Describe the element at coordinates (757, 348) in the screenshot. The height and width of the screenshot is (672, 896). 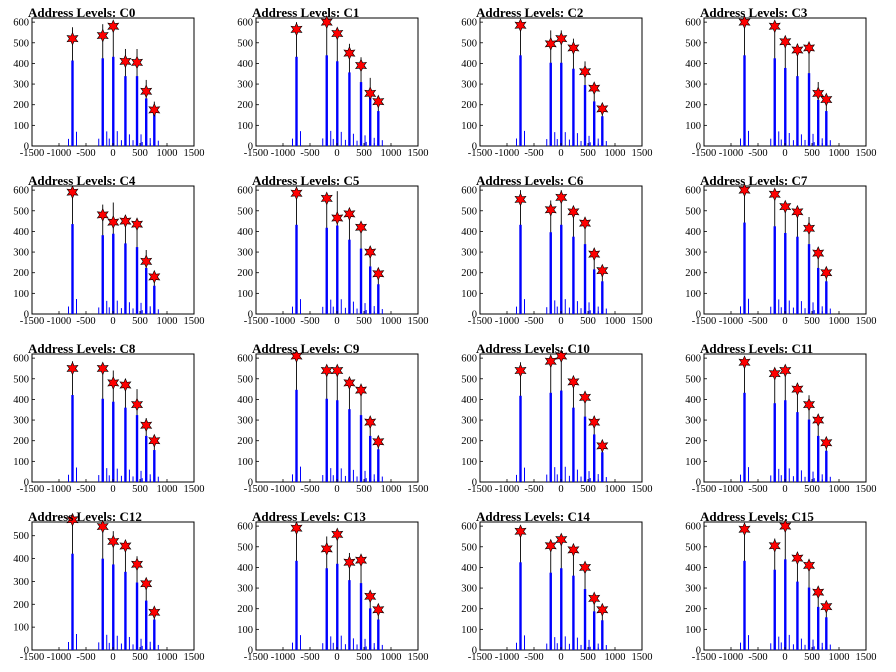
I see `chart-title: Address Levels: C11` at that location.